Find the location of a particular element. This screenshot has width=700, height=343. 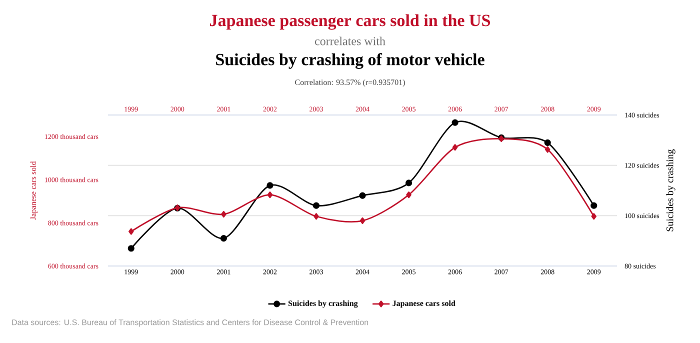

chart-subtitle: correlates with is located at coordinates (350, 41).